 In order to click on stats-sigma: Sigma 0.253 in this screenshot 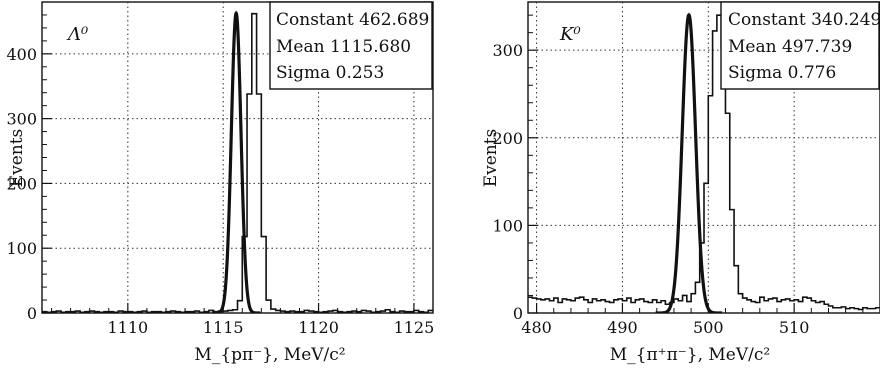, I will do `click(330, 73)`.